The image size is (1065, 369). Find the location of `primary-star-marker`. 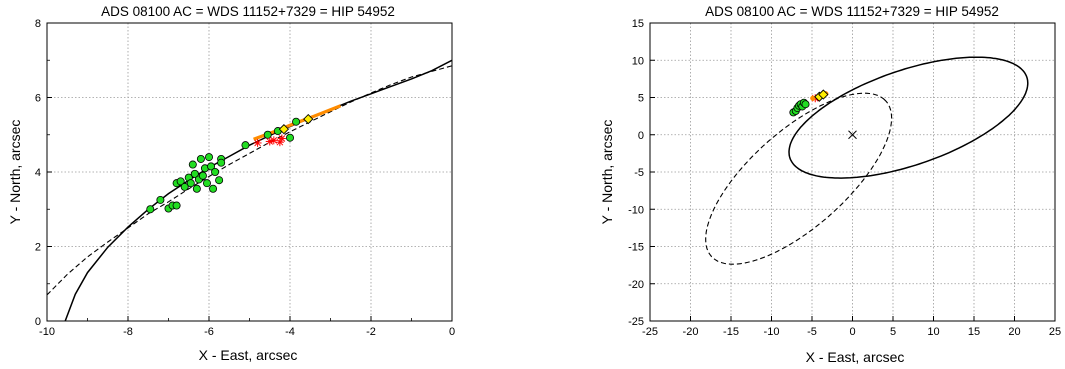

primary-star-marker is located at coordinates (852, 135).